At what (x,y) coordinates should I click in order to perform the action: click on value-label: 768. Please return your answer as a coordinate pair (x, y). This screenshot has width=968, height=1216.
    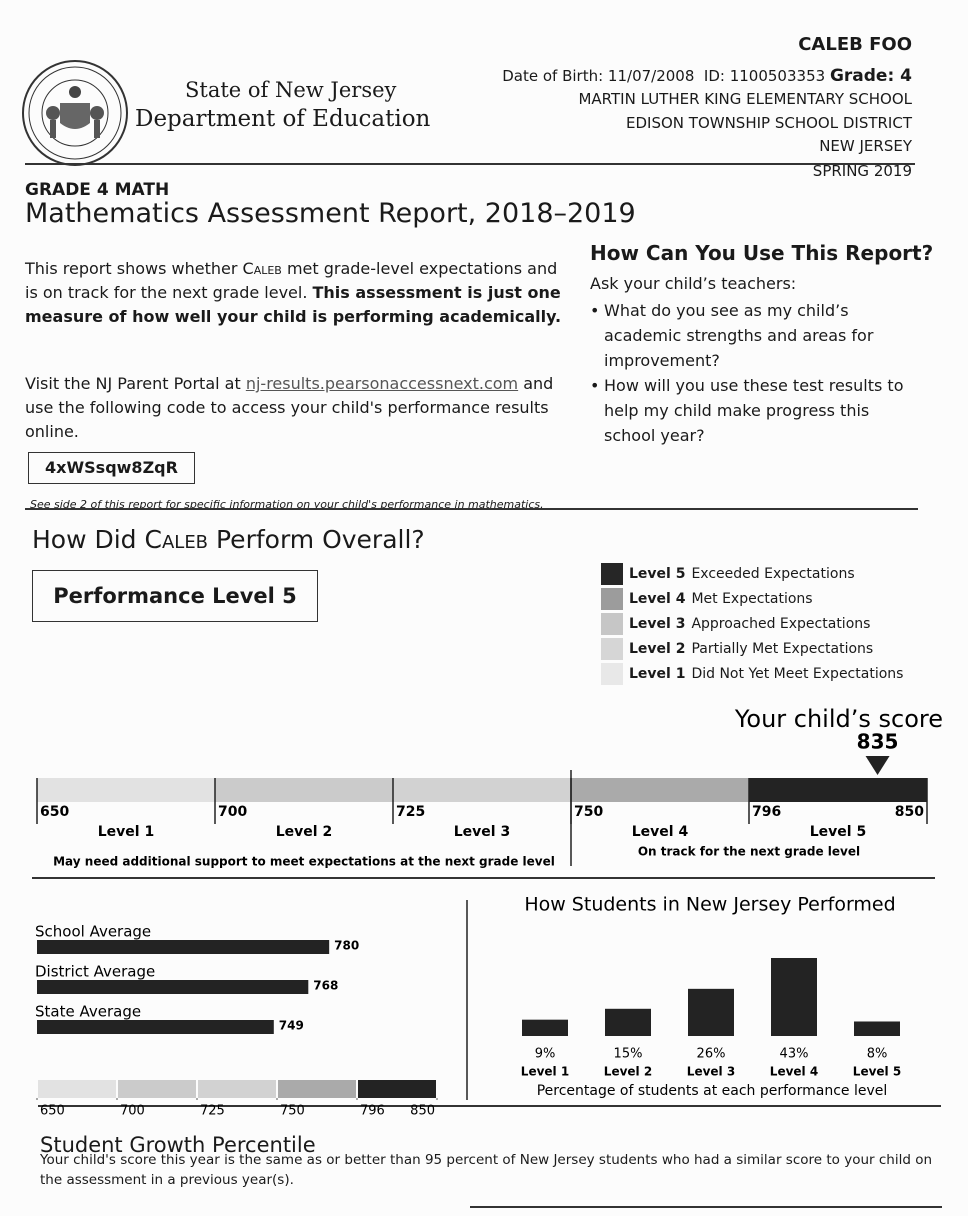
    Looking at the image, I should click on (325, 986).